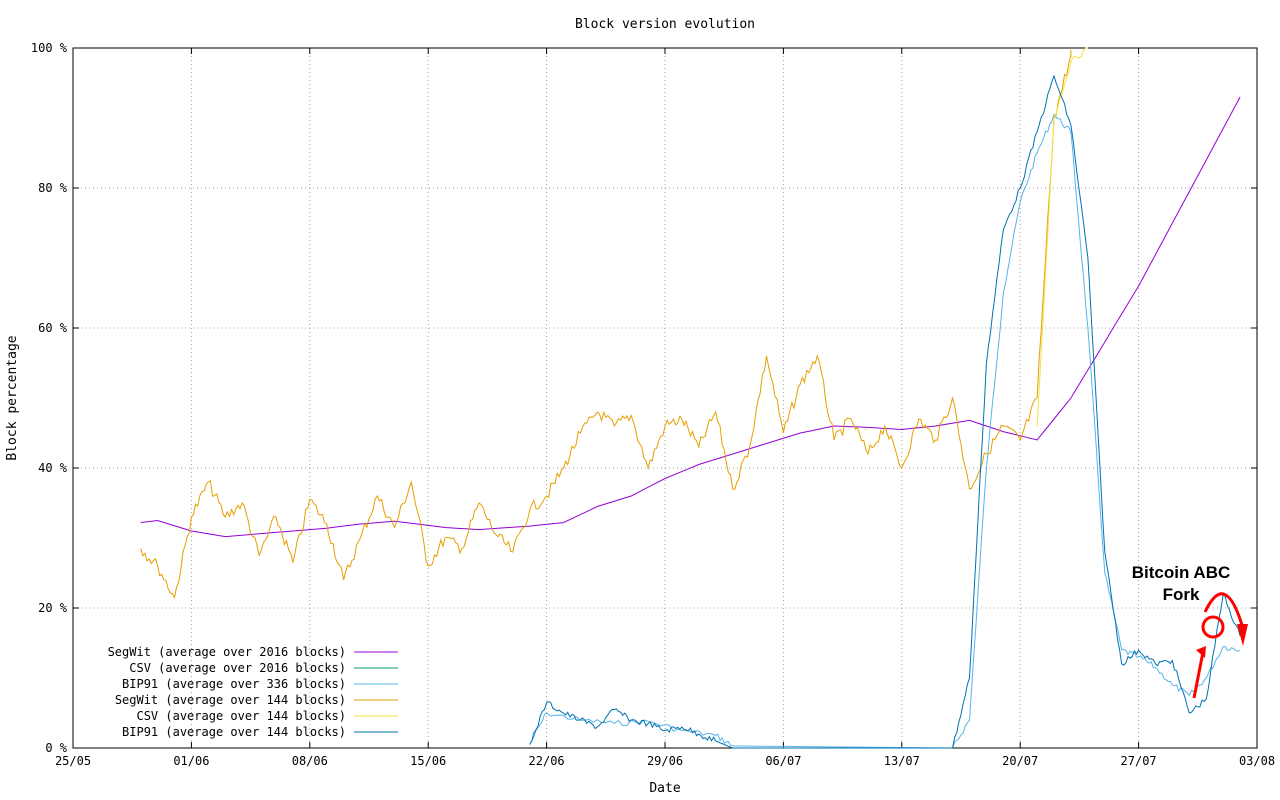  What do you see at coordinates (902, 761) in the screenshot?
I see `x-tick-label: 13/07` at bounding box center [902, 761].